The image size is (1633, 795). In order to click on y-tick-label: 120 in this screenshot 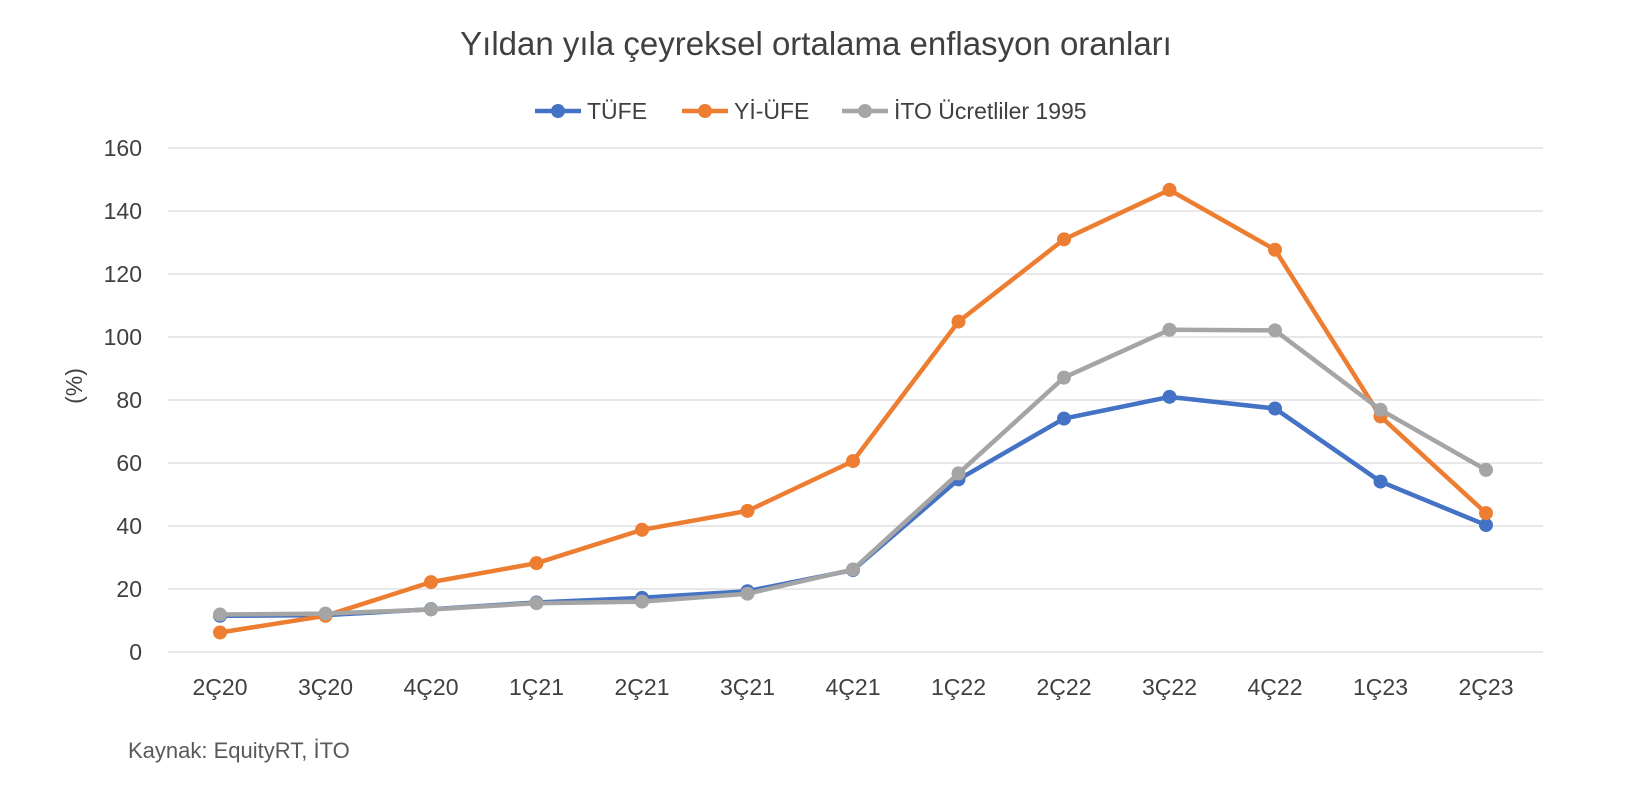, I will do `click(123, 274)`.